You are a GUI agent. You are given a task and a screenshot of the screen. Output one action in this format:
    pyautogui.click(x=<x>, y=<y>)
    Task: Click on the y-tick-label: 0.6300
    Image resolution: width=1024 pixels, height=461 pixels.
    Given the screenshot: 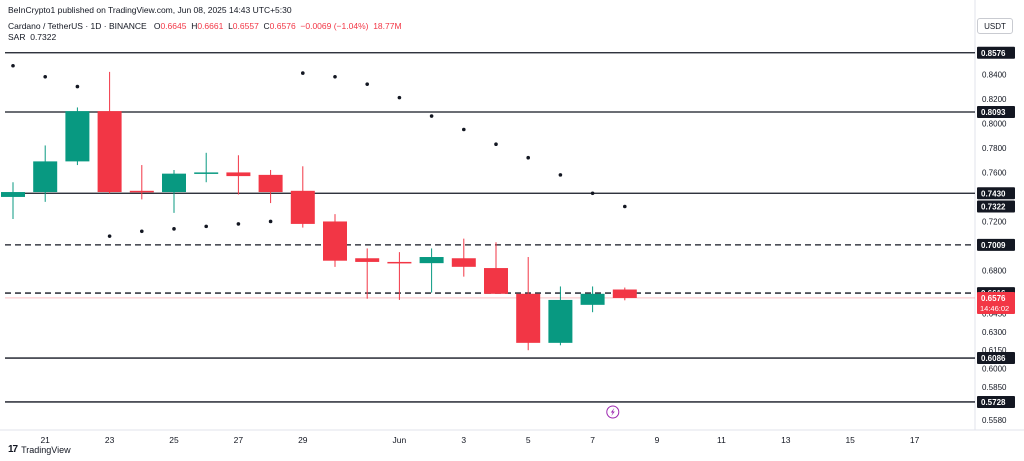 What is the action you would take?
    pyautogui.click(x=994, y=332)
    